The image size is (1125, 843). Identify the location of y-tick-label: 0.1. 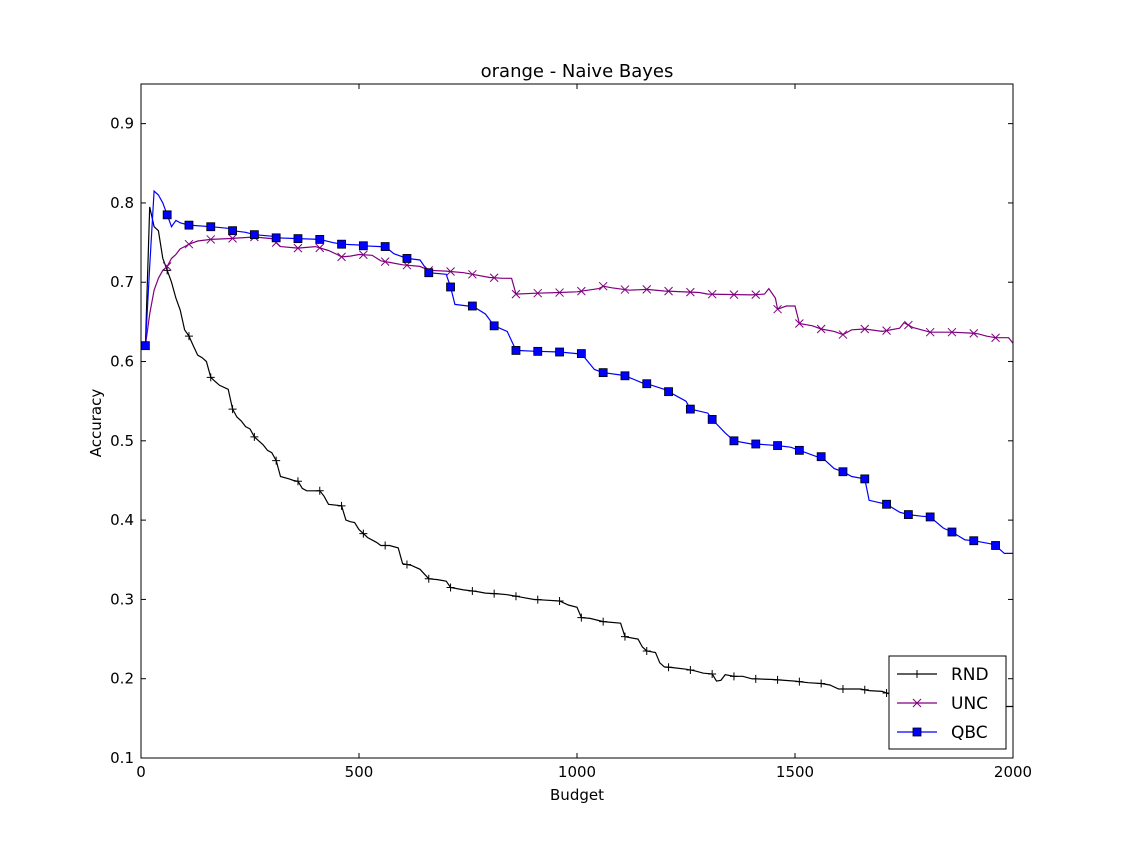
(122, 758).